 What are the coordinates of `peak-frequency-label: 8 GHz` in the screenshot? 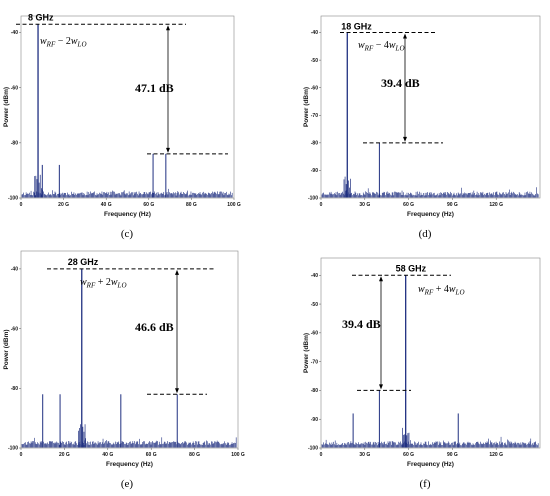 It's located at (41, 17).